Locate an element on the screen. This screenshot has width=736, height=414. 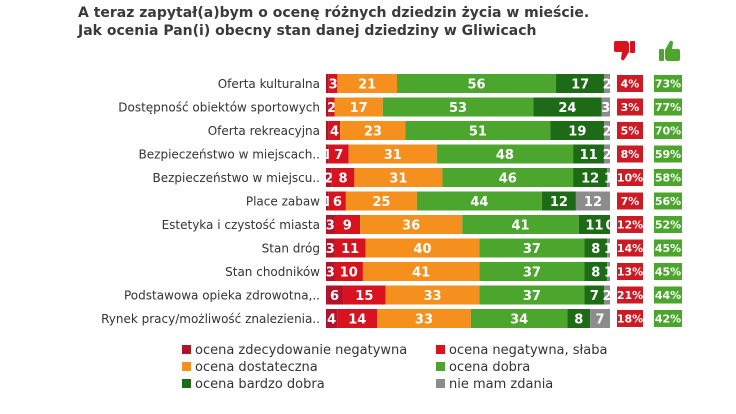
data-label: 31 is located at coordinates (398, 179).